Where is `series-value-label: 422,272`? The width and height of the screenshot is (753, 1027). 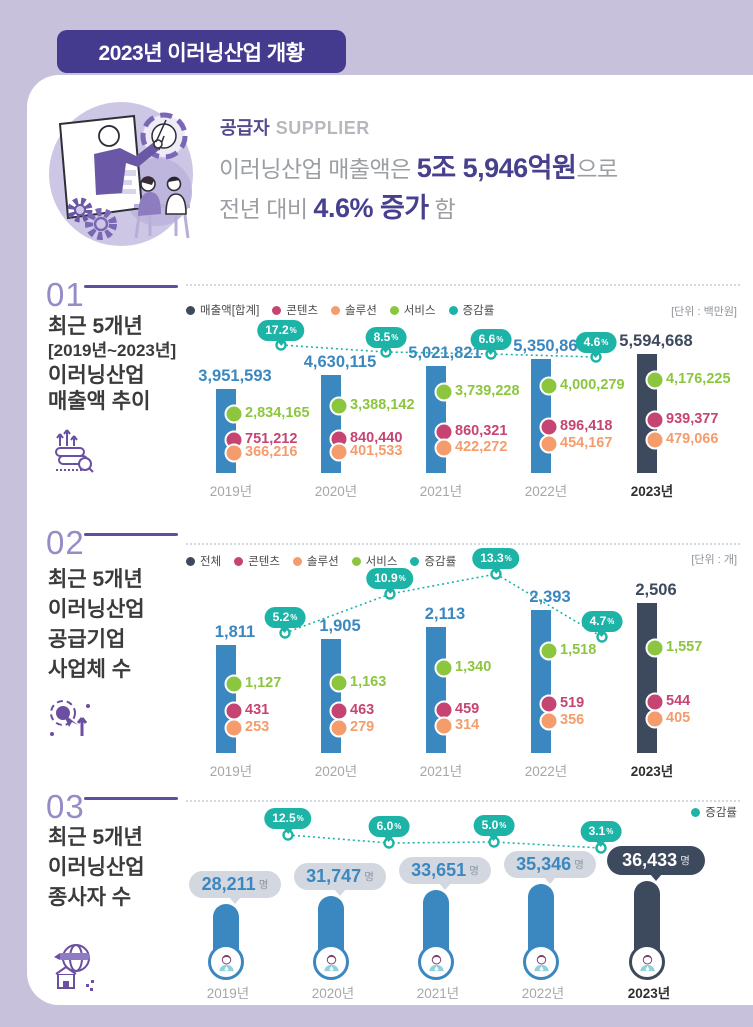
series-value-label: 422,272 is located at coordinates (481, 447).